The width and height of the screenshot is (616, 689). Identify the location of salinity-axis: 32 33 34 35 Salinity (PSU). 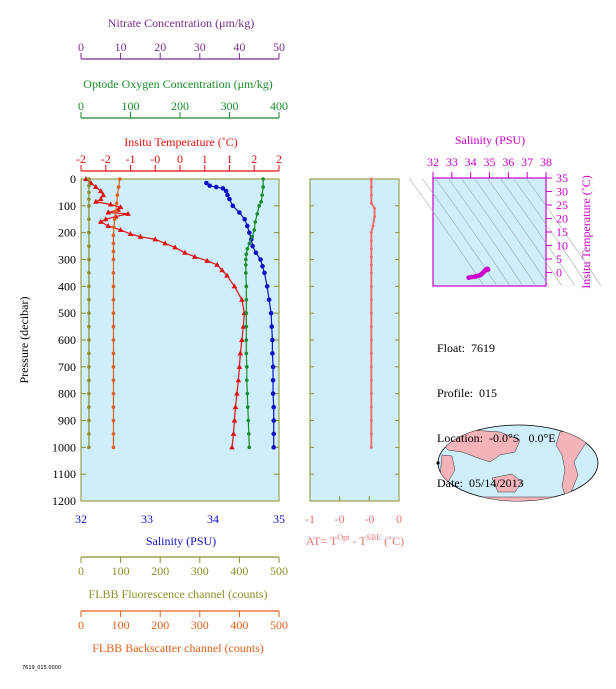
(180, 530).